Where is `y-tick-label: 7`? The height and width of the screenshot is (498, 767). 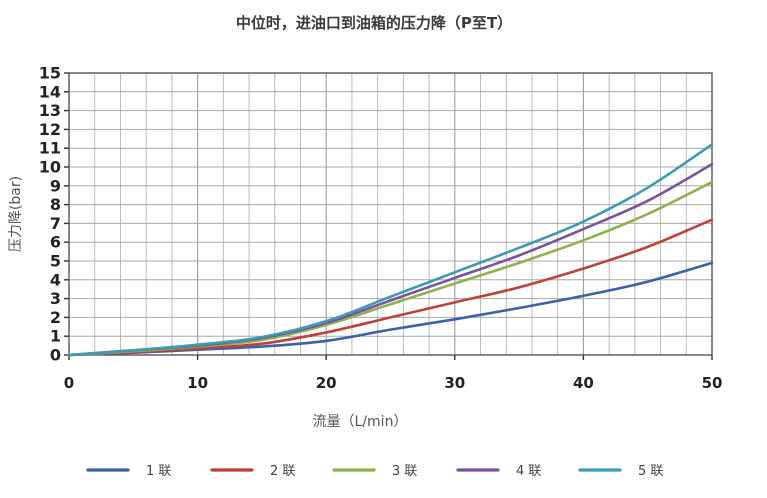
y-tick-label: 7 is located at coordinates (55, 223).